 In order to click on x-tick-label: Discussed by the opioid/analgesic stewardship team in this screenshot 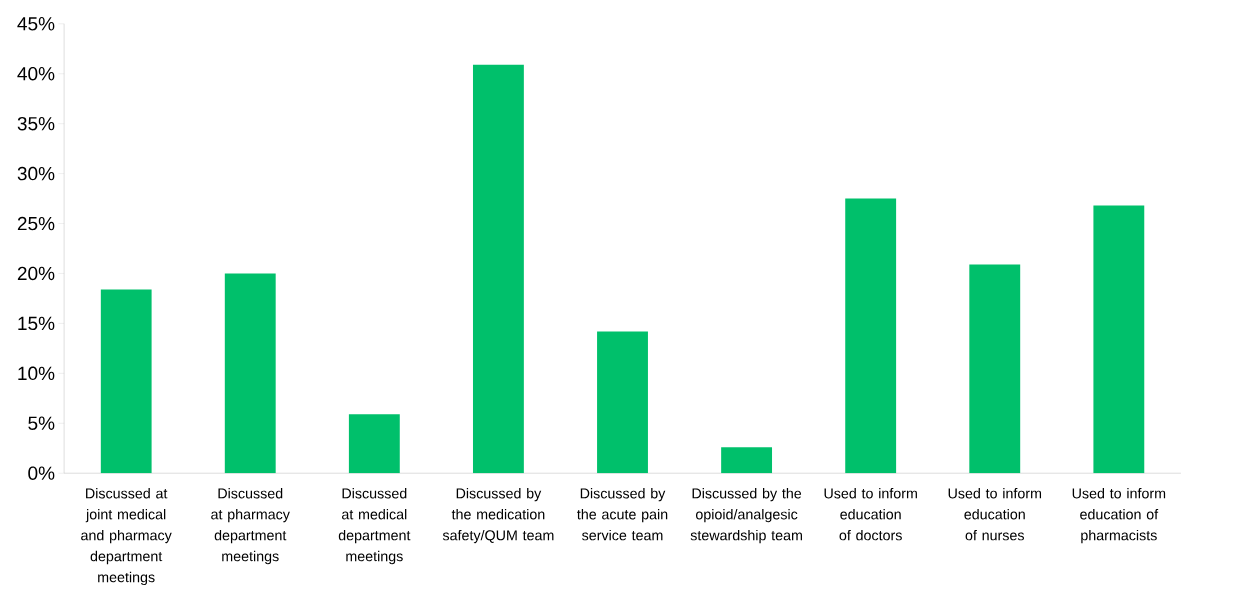, I will do `click(746, 515)`.